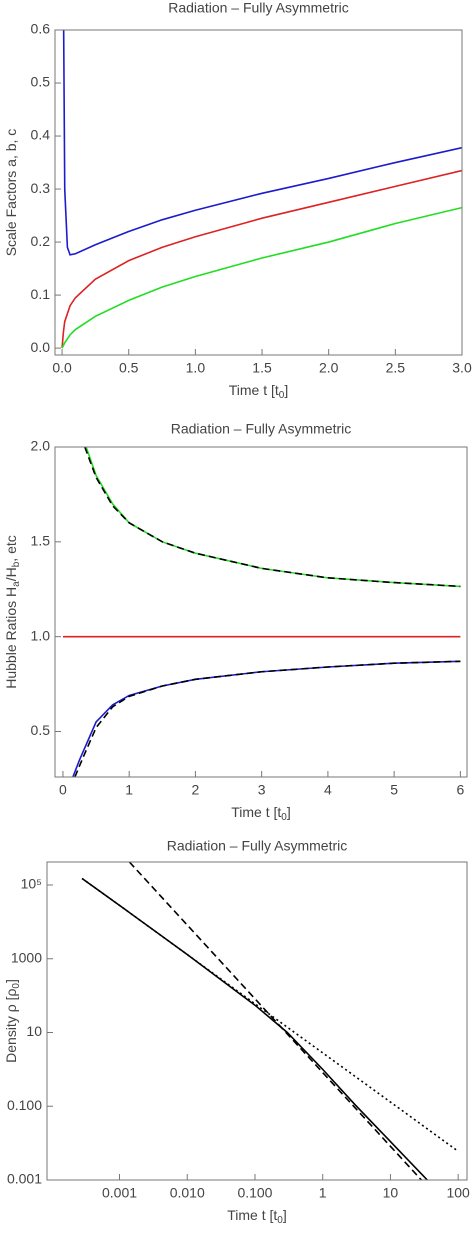 The image size is (474, 1233). I want to click on x-tick-label: 0.010, so click(187, 1193).